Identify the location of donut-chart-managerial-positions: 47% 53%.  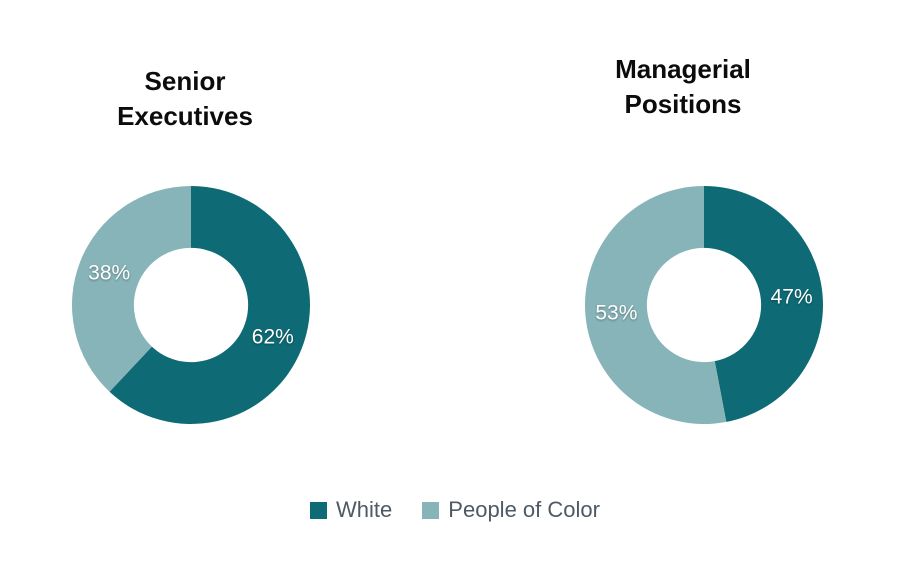
(704, 305).